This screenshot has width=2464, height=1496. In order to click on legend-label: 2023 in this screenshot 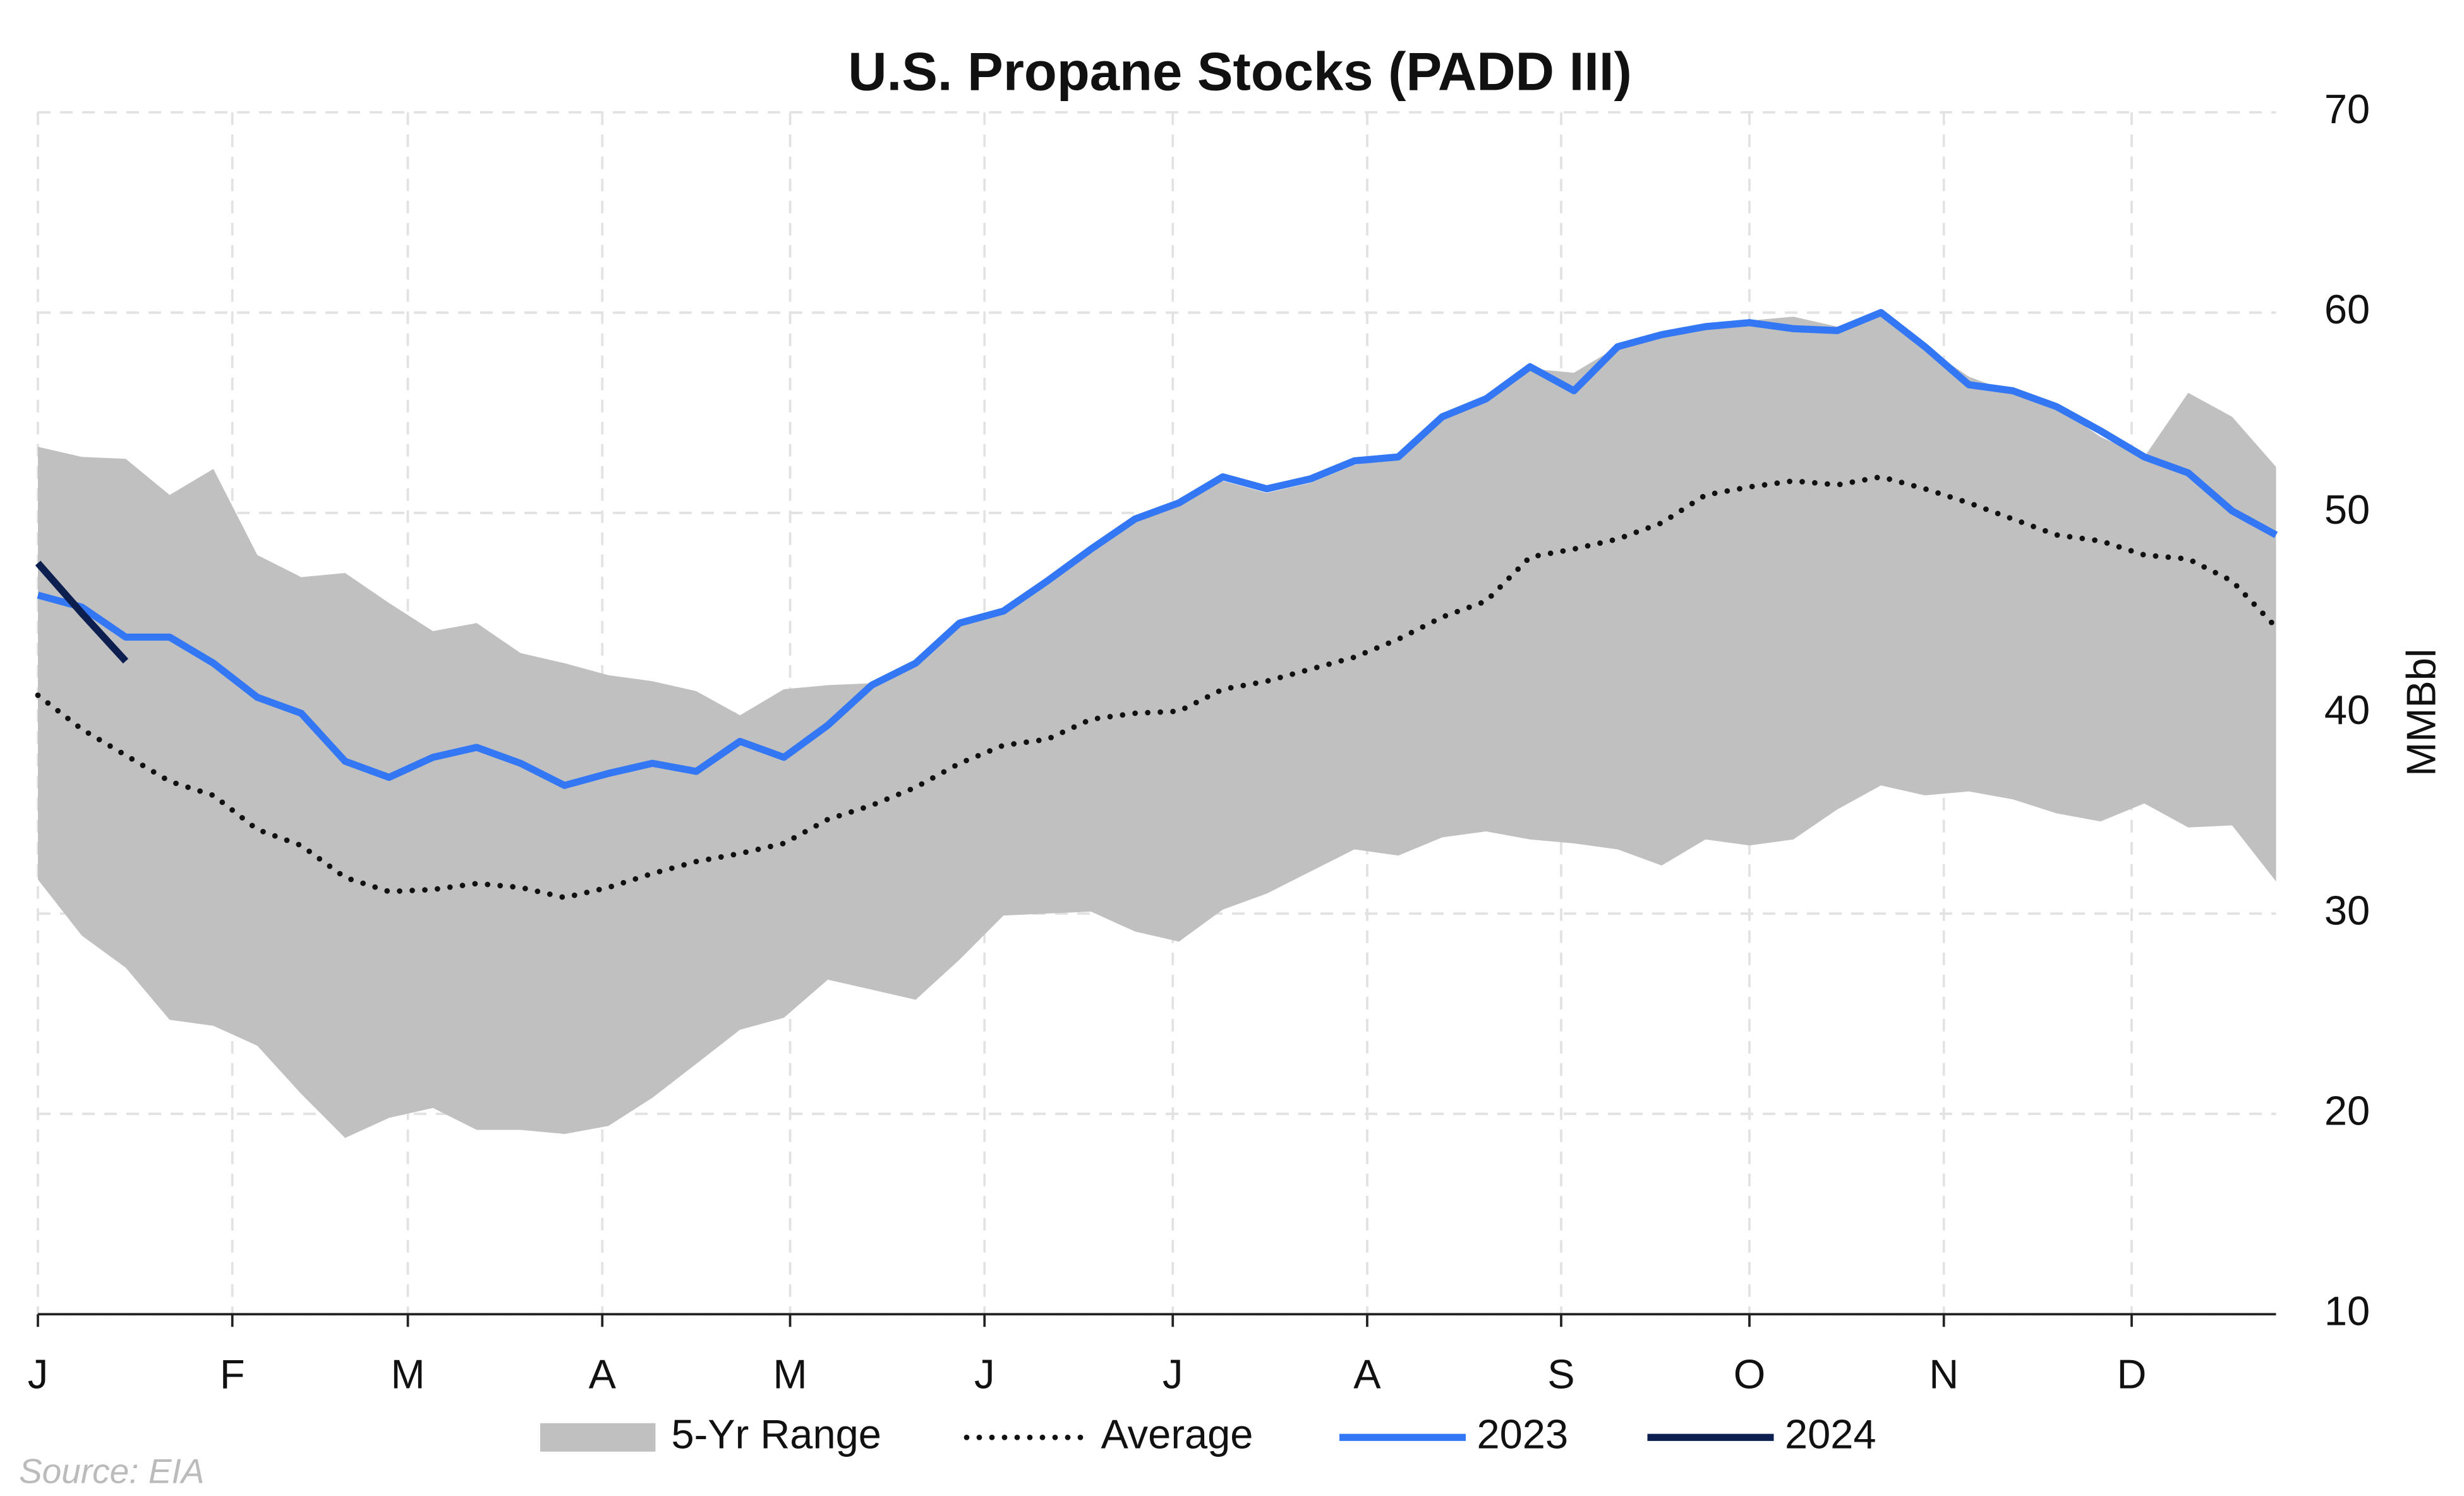, I will do `click(1523, 1434)`.